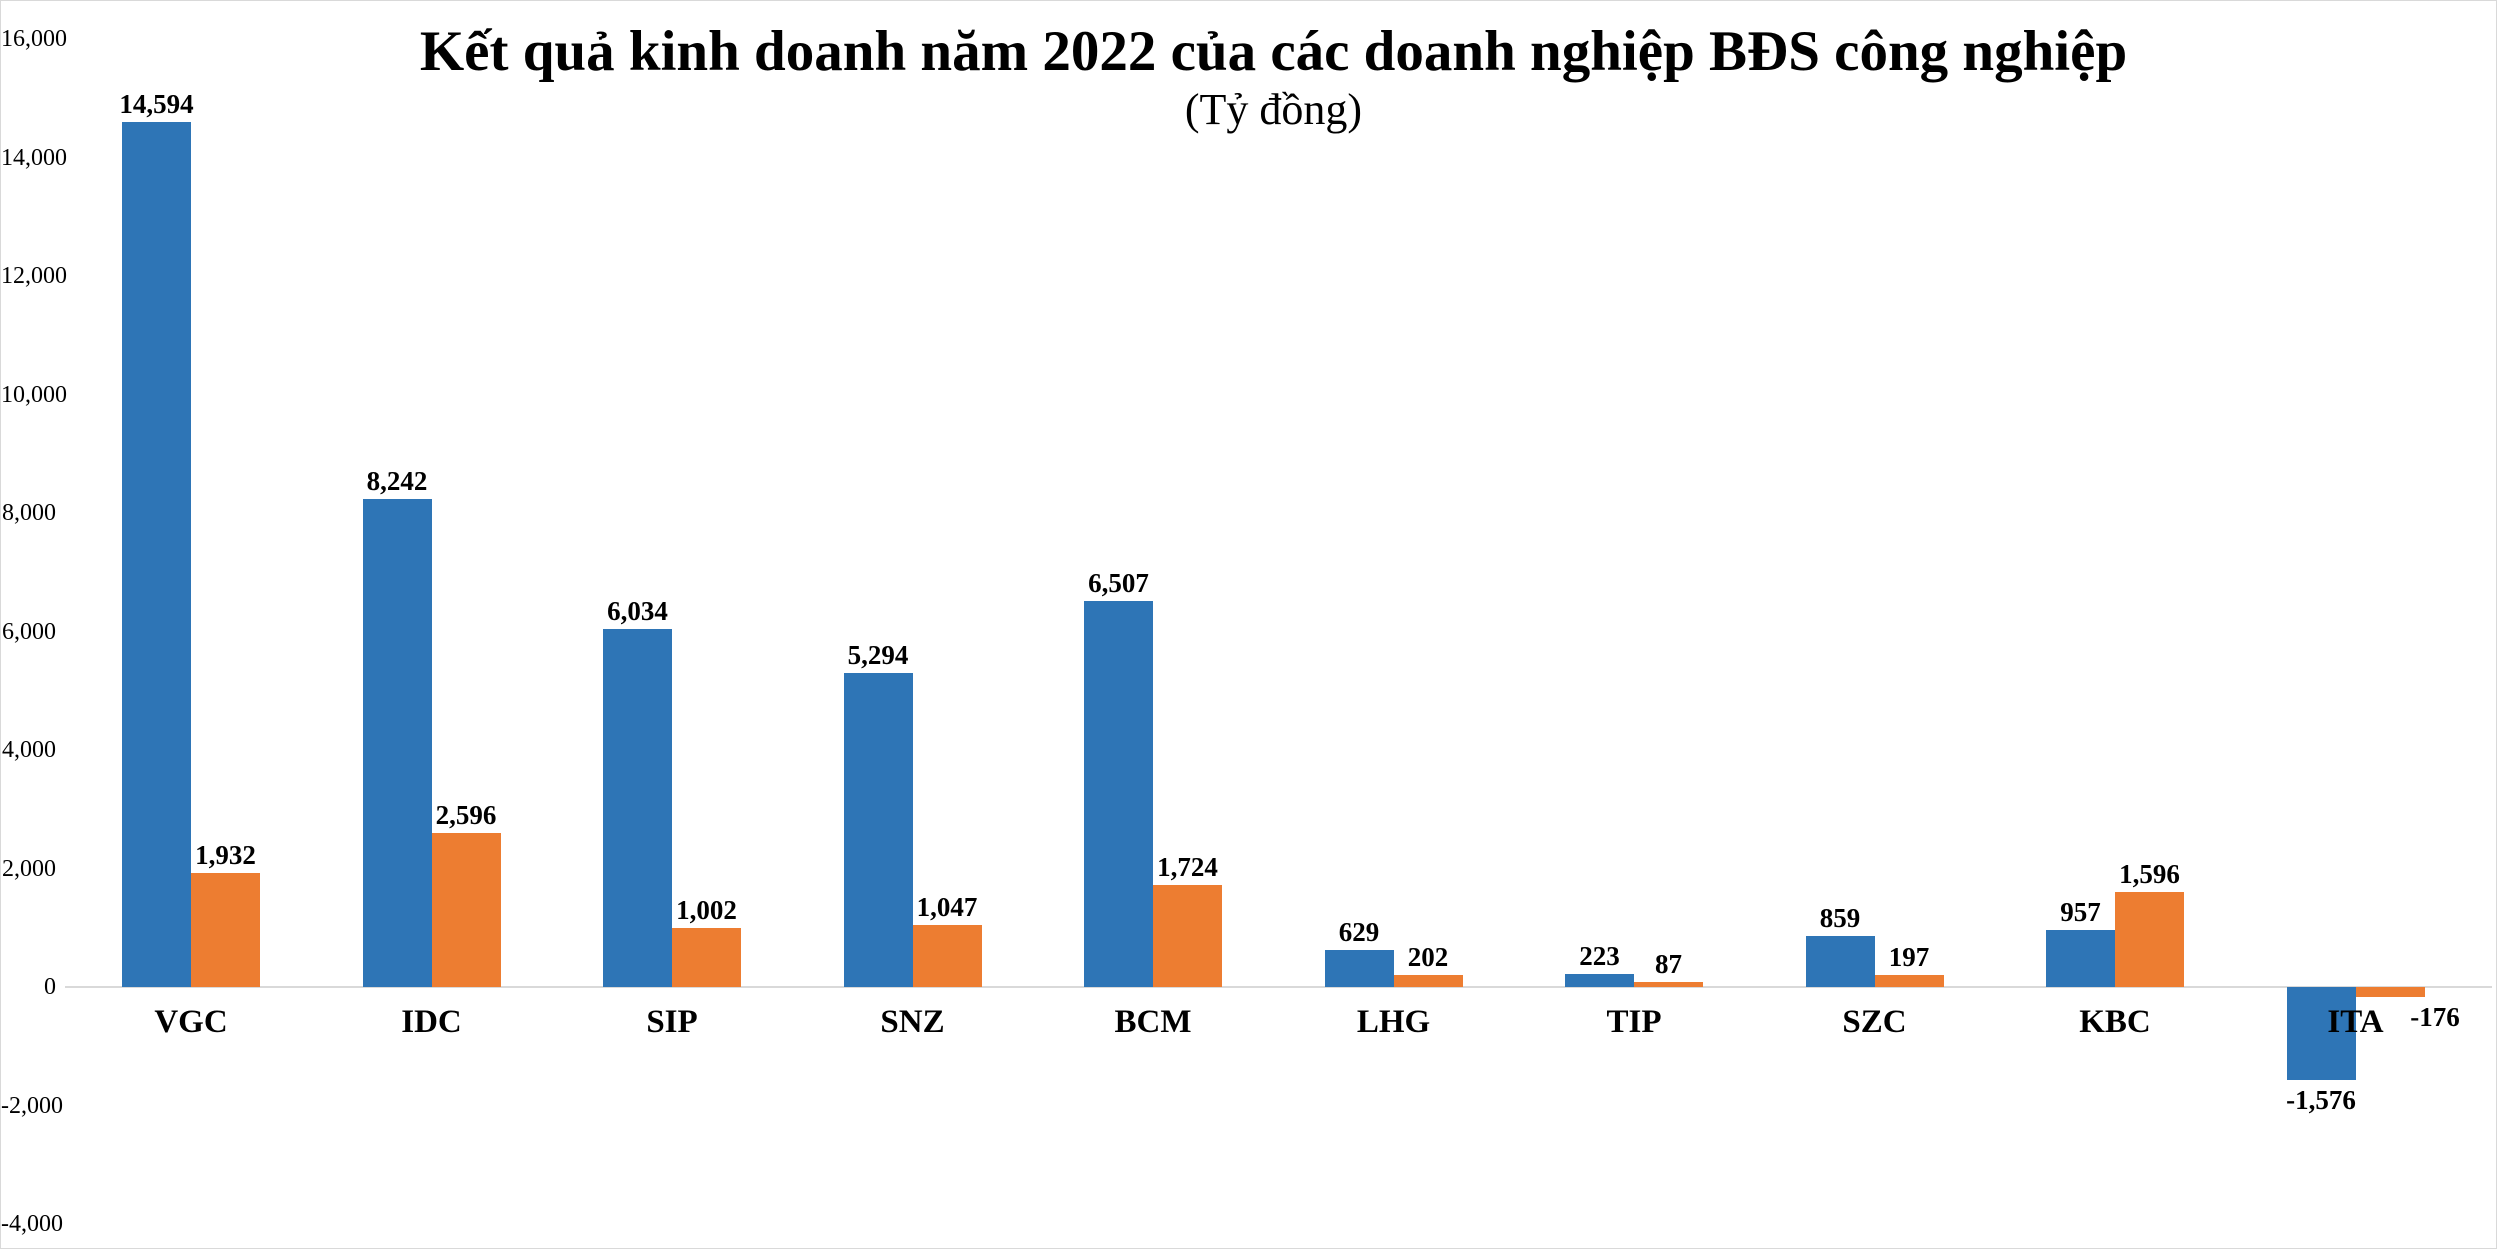 This screenshot has height=1249, width=2497. What do you see at coordinates (2115, 1022) in the screenshot?
I see `category-label-kbc: KBC` at bounding box center [2115, 1022].